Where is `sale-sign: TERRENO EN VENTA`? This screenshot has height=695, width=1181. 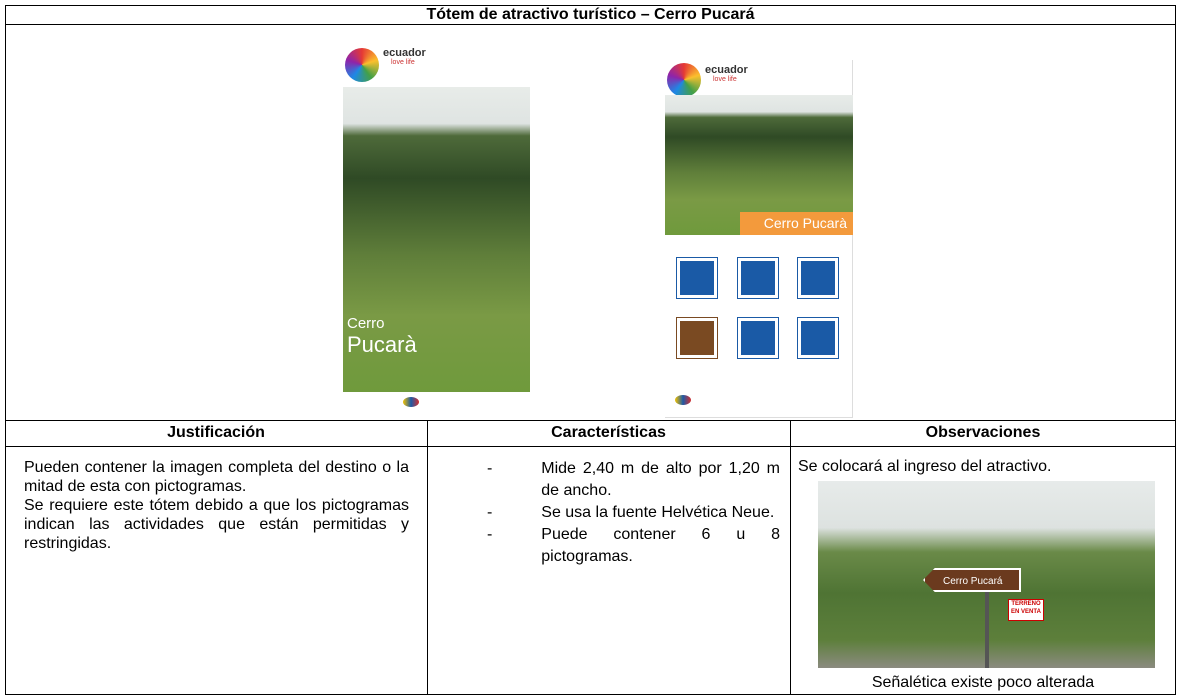
sale-sign: TERRENO EN VENTA is located at coordinates (1026, 610).